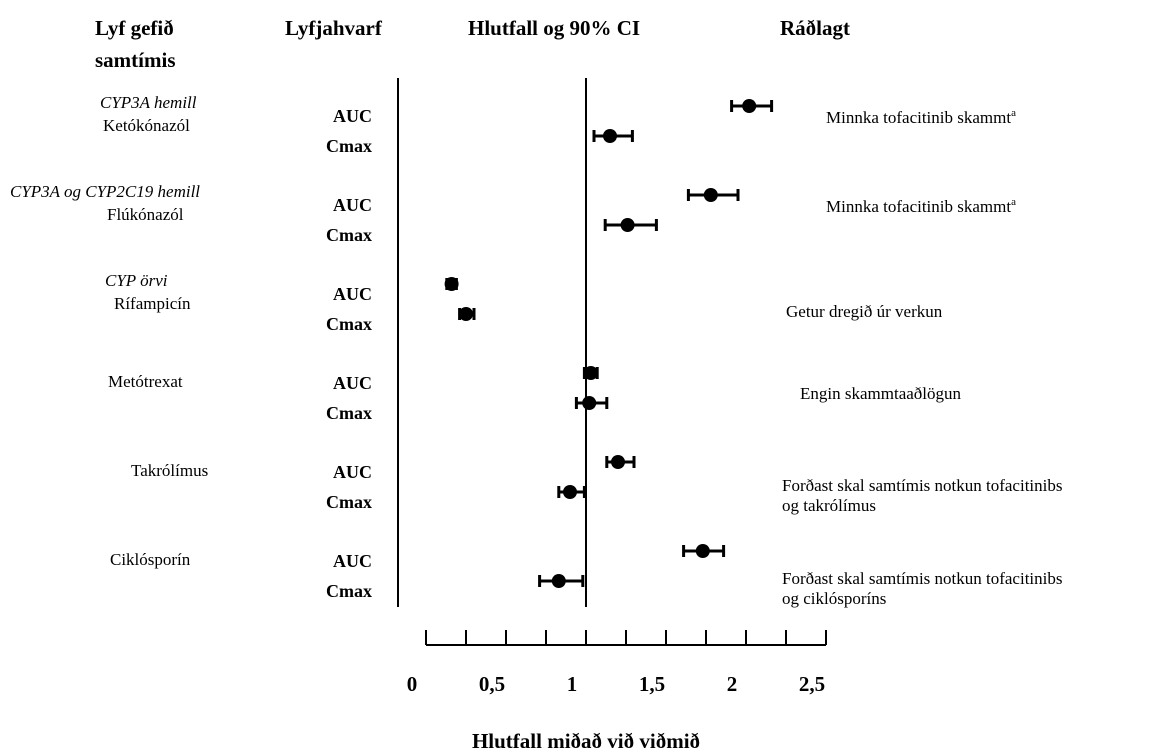 Image resolution: width=1149 pixels, height=754 pixels. What do you see at coordinates (334, 28) in the screenshot?
I see `header-parameter: Lyfjahvarf` at bounding box center [334, 28].